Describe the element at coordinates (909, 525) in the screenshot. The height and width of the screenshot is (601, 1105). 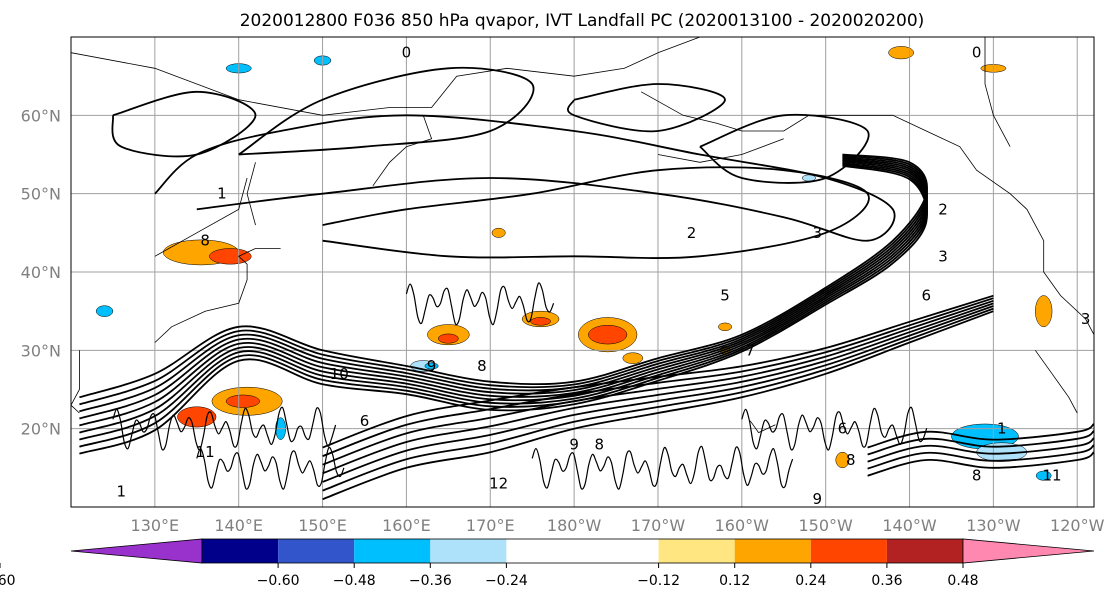
I see `x-tick-label: 140°W` at that location.